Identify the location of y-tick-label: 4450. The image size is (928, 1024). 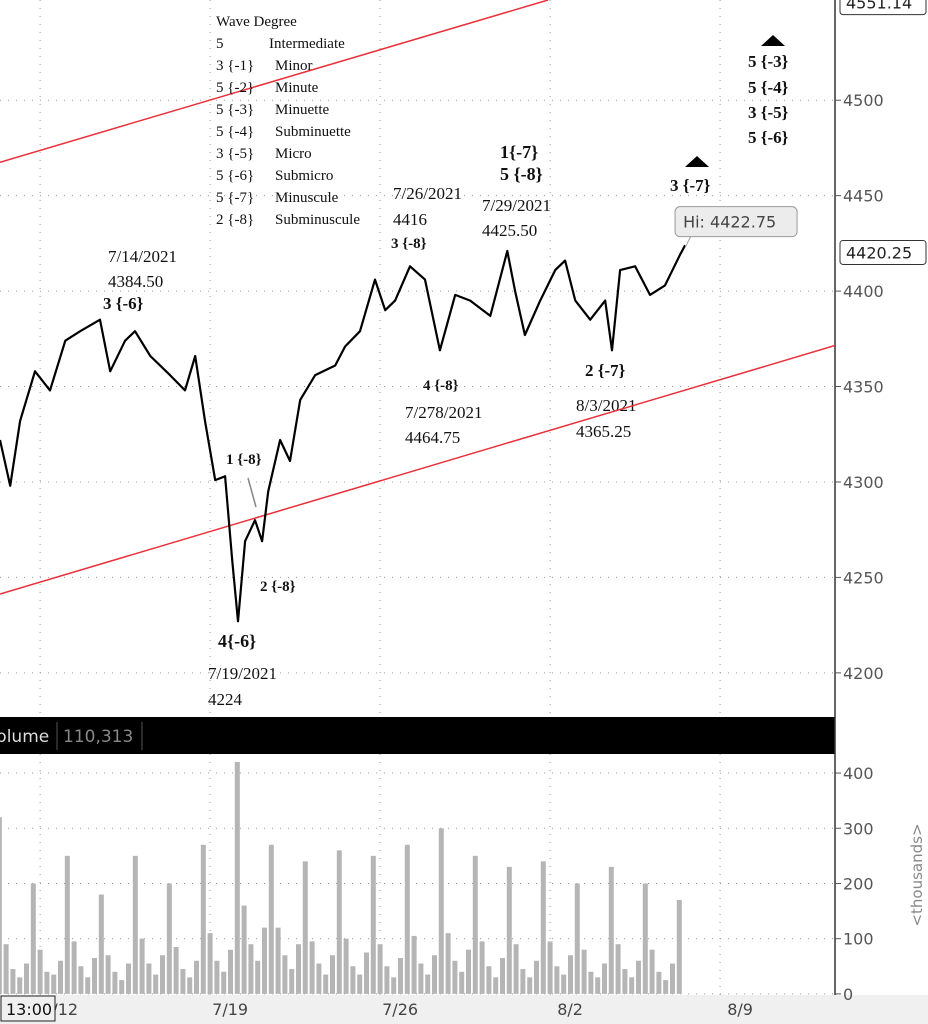
(863, 196).